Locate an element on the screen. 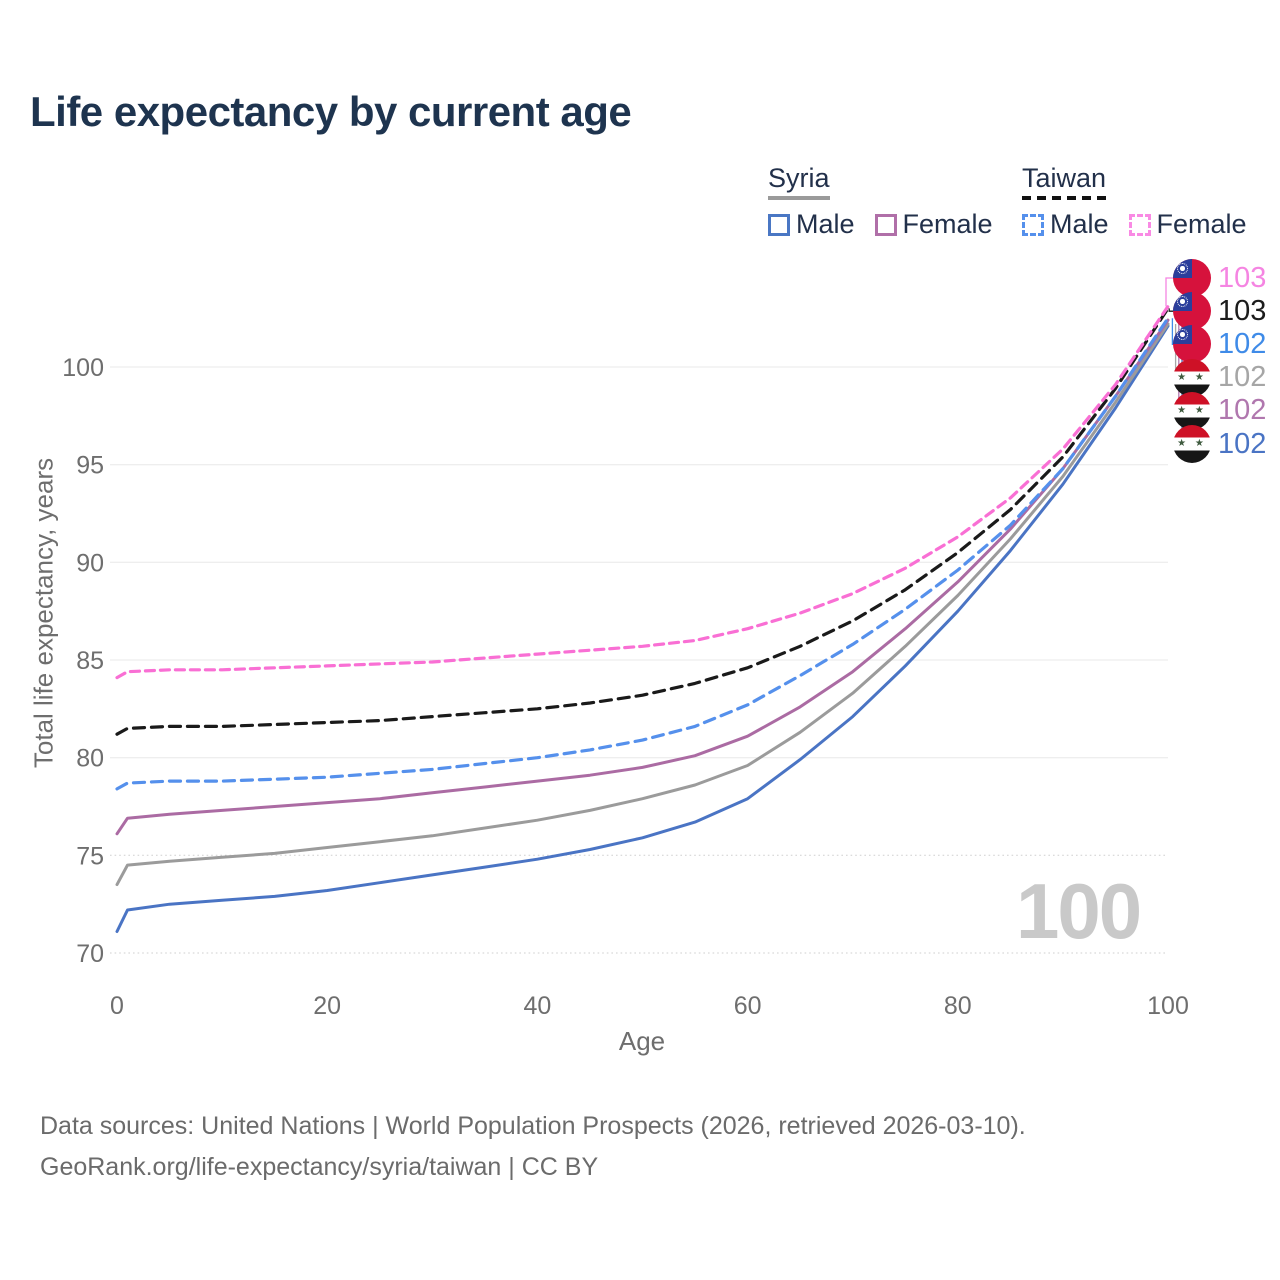  age-frame-watermark: 100 is located at coordinates (1079, 911).